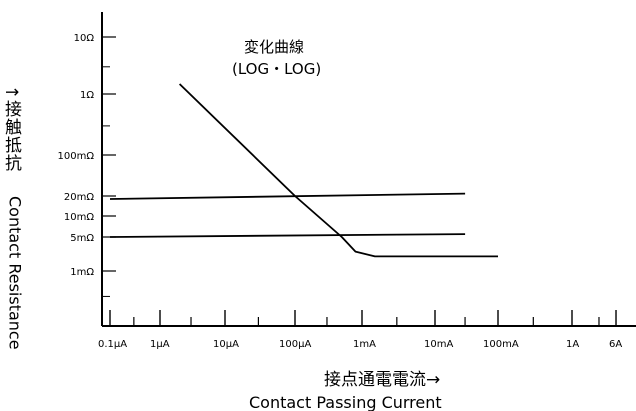 This screenshot has width=636, height=411. What do you see at coordinates (274, 47) in the screenshot?
I see `chart-title: 変化曲線` at bounding box center [274, 47].